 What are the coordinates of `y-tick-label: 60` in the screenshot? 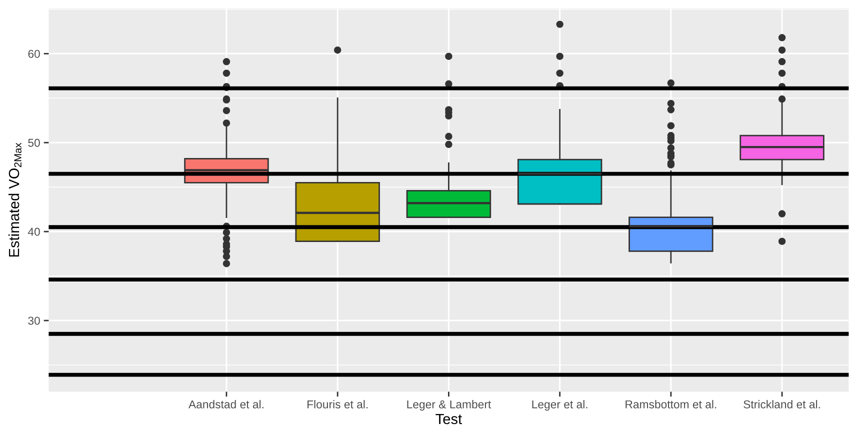 It's located at (34, 54).